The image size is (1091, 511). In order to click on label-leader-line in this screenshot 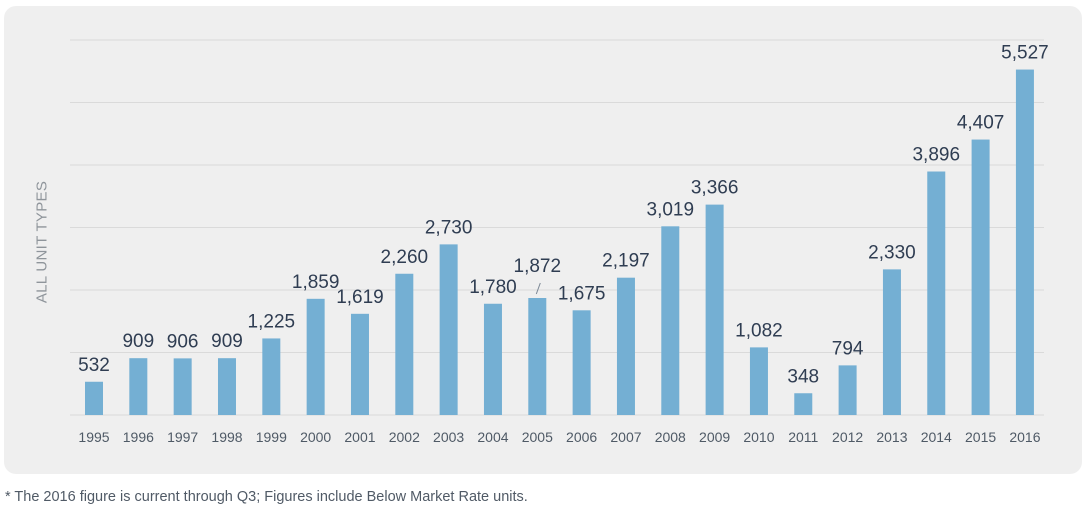, I will do `click(538, 288)`.